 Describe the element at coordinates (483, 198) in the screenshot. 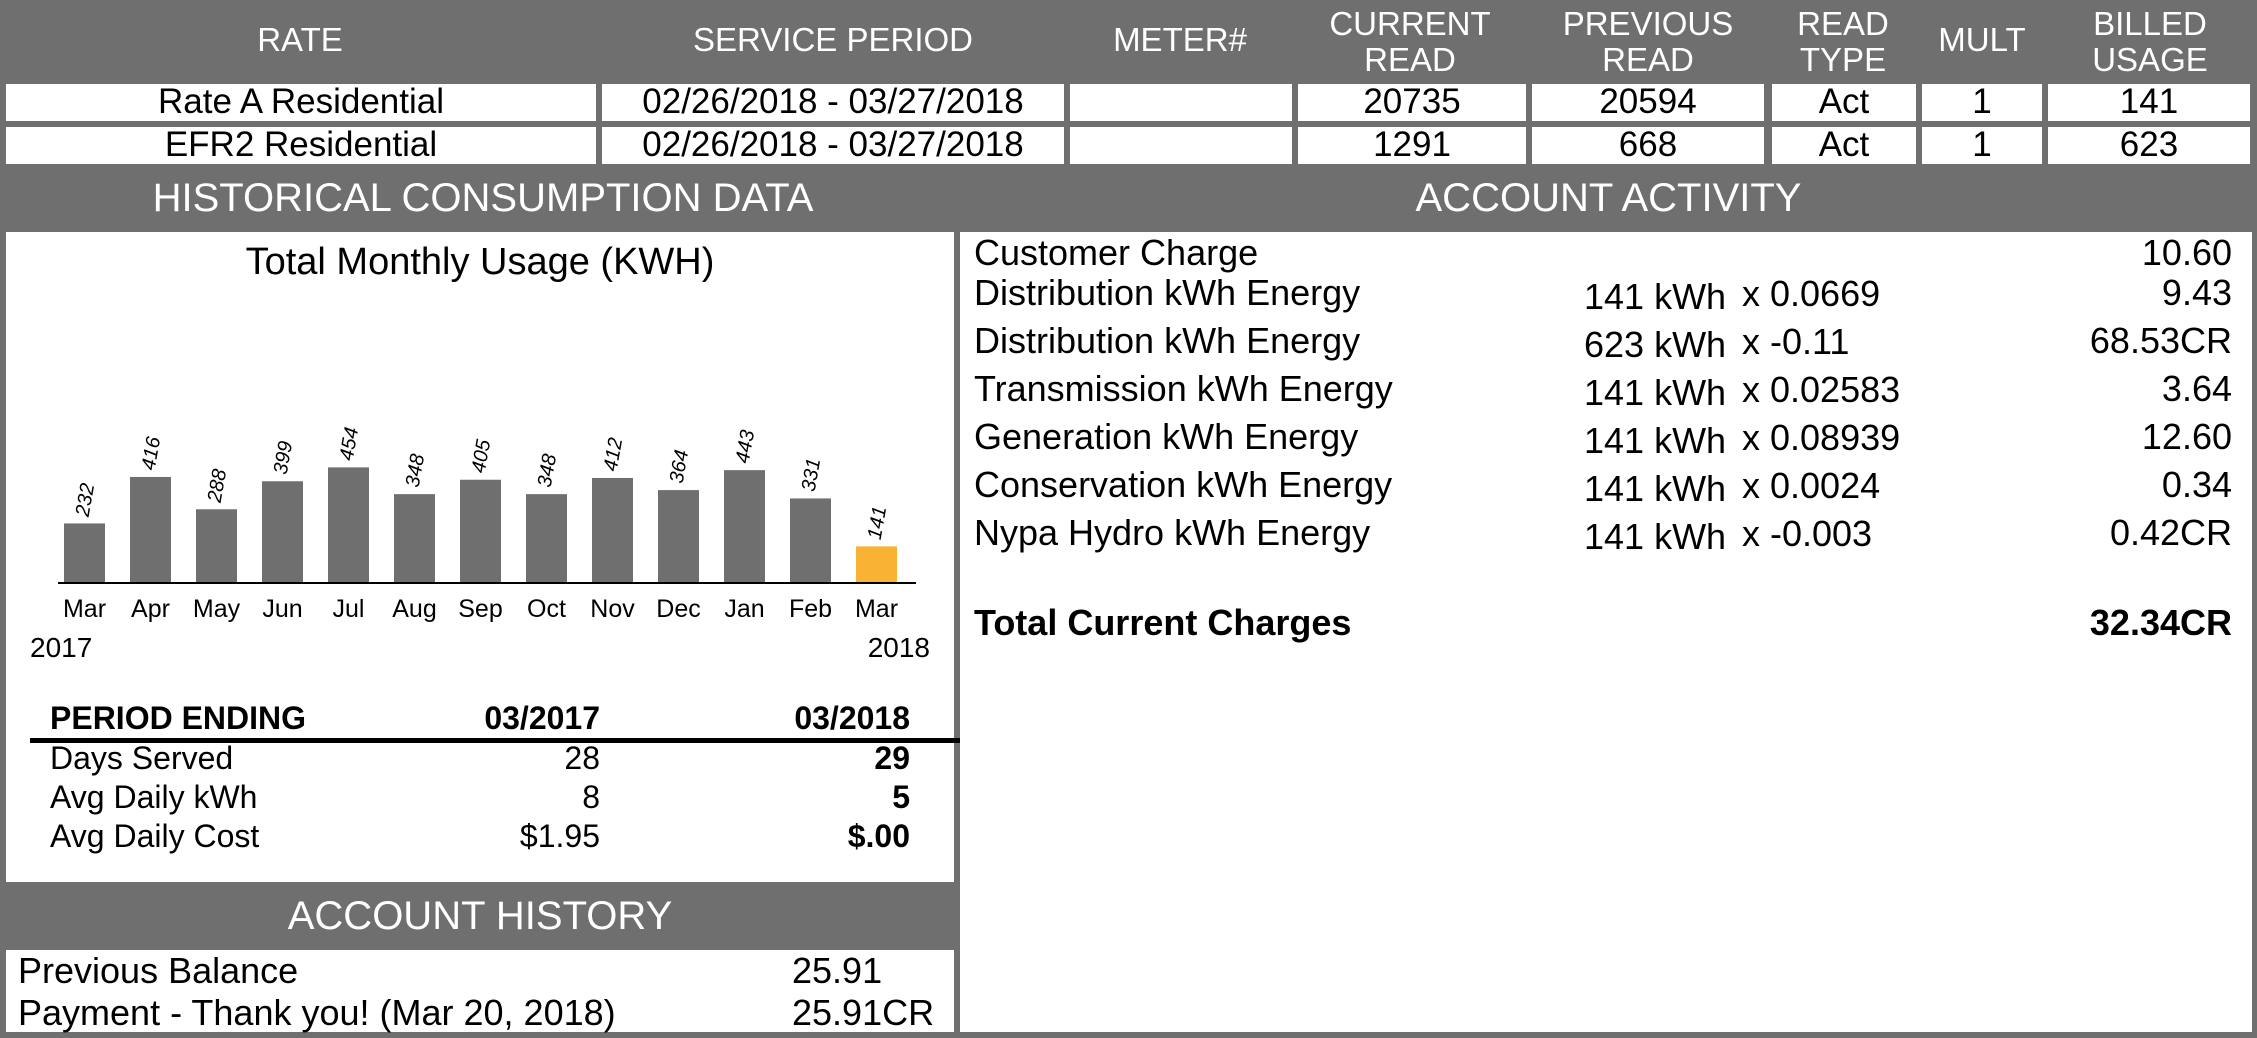

I see `historical-consumption-title: HISTORICAL CONSUMPTION DATA` at that location.